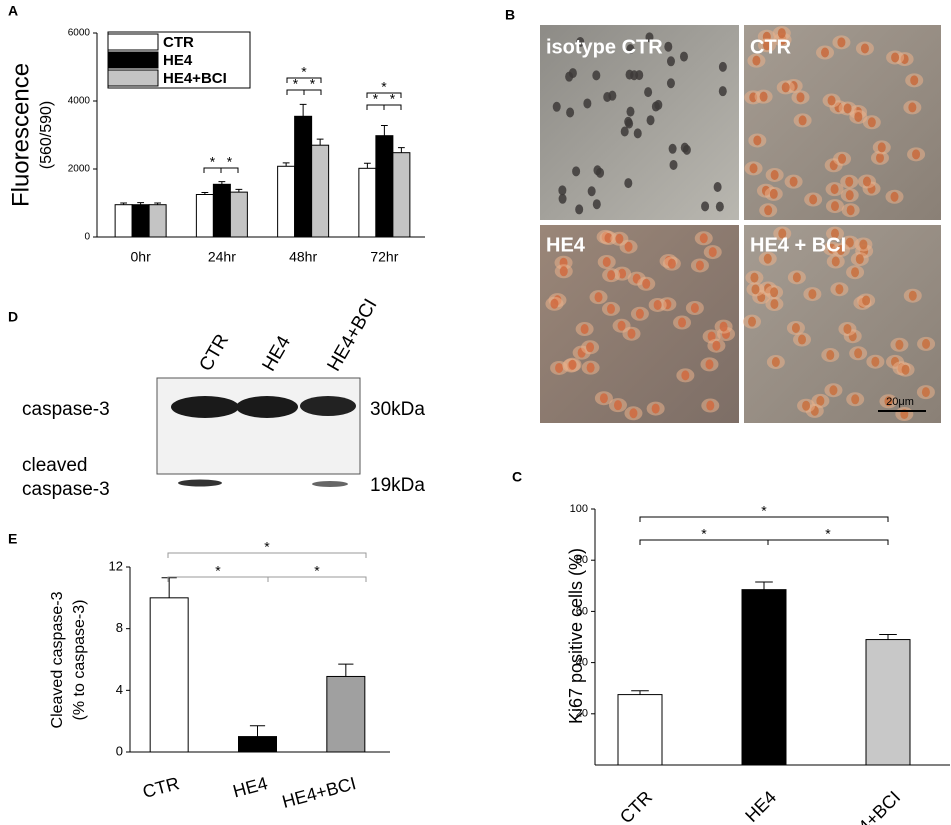  Describe the element at coordinates (352, 335) in the screenshot. I see `lane-label: HE4+BCI` at that location.